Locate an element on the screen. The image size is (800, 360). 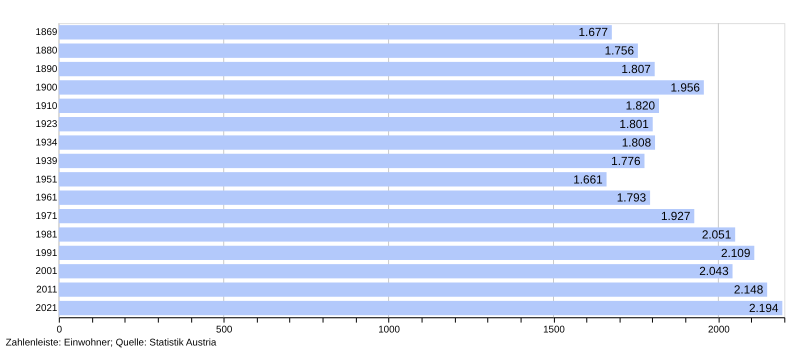
x-tick-label: 1000 is located at coordinates (389, 330).